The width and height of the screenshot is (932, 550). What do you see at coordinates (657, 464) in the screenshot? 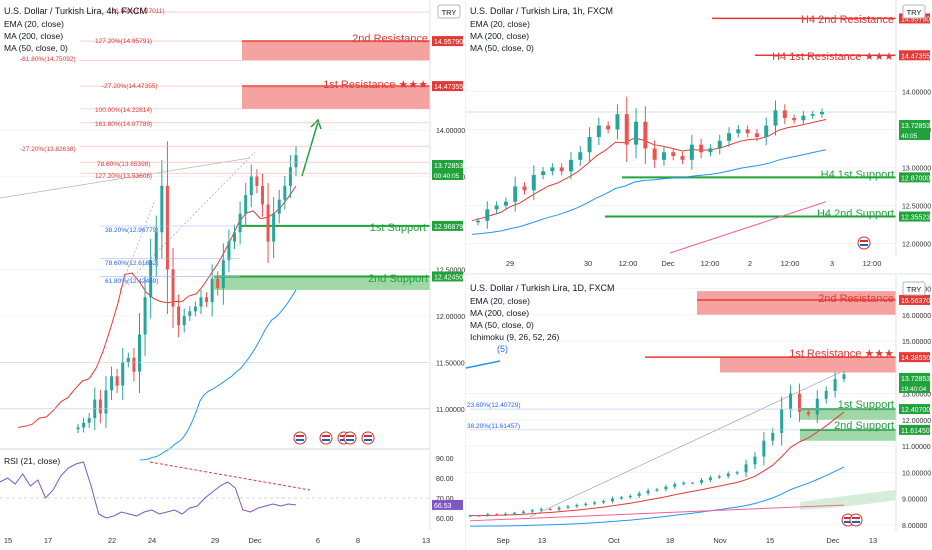
I see `ema-line` at bounding box center [657, 464].